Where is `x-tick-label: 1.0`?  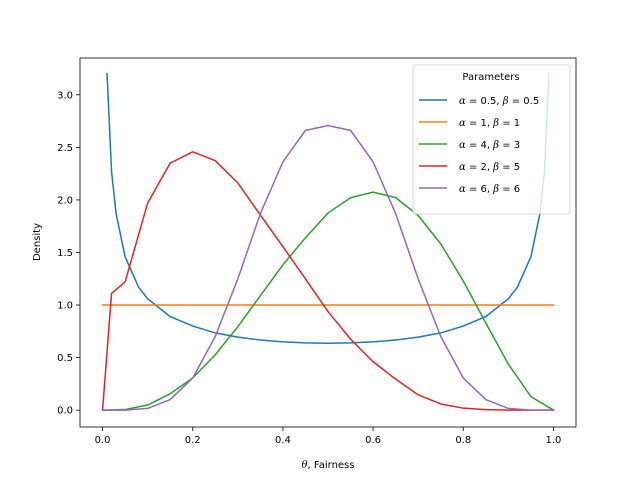 x-tick-label: 1.0 is located at coordinates (554, 440).